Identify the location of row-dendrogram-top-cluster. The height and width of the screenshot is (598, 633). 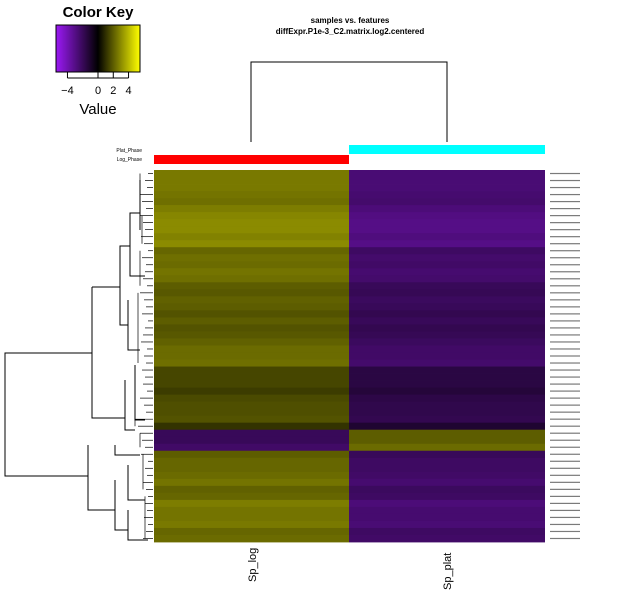
(108, 353).